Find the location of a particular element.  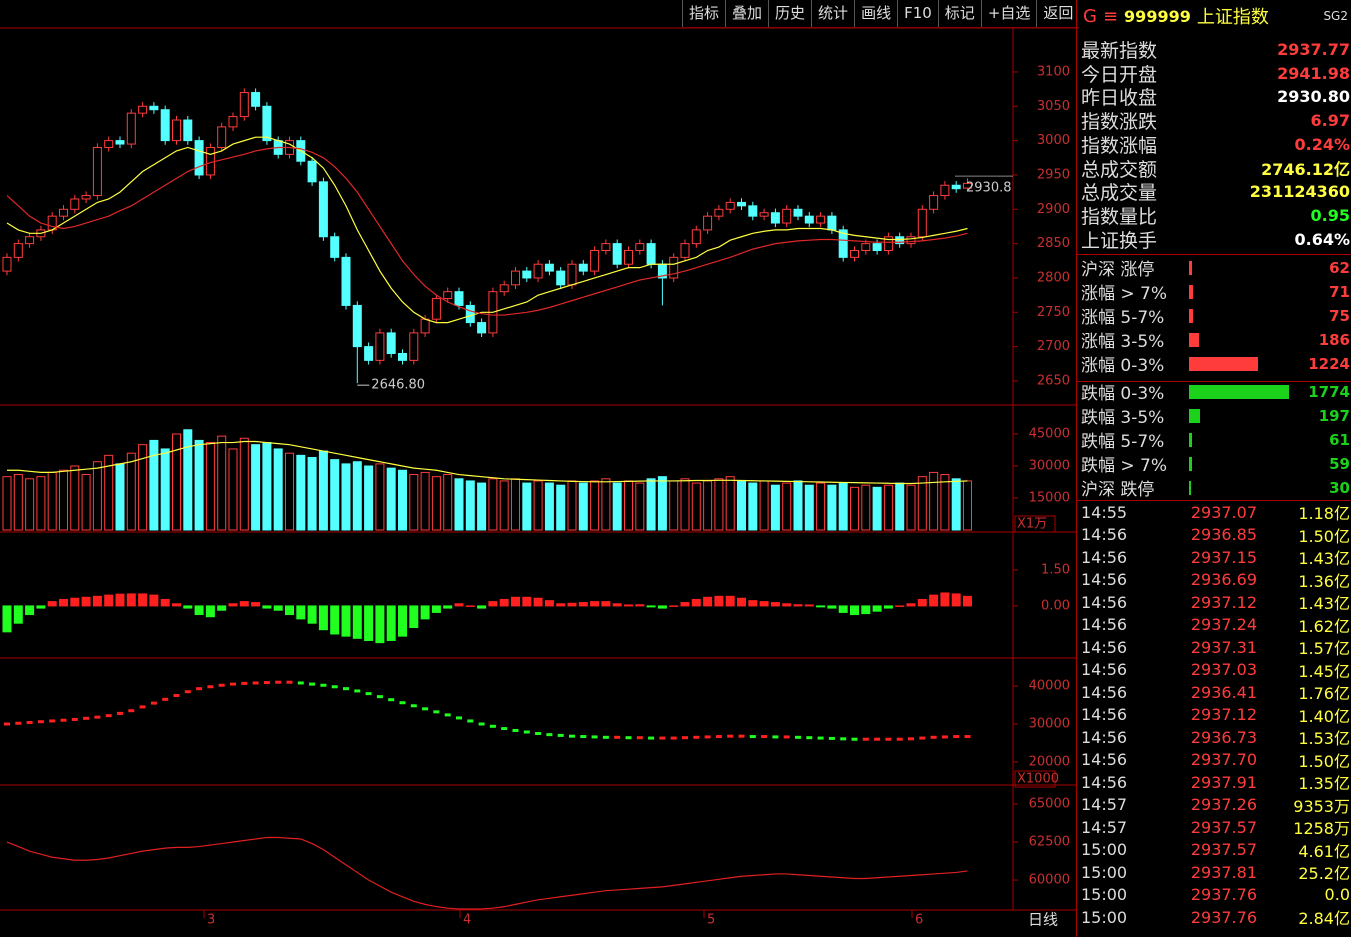

stat-value: 2930.80 is located at coordinates (1313, 97).